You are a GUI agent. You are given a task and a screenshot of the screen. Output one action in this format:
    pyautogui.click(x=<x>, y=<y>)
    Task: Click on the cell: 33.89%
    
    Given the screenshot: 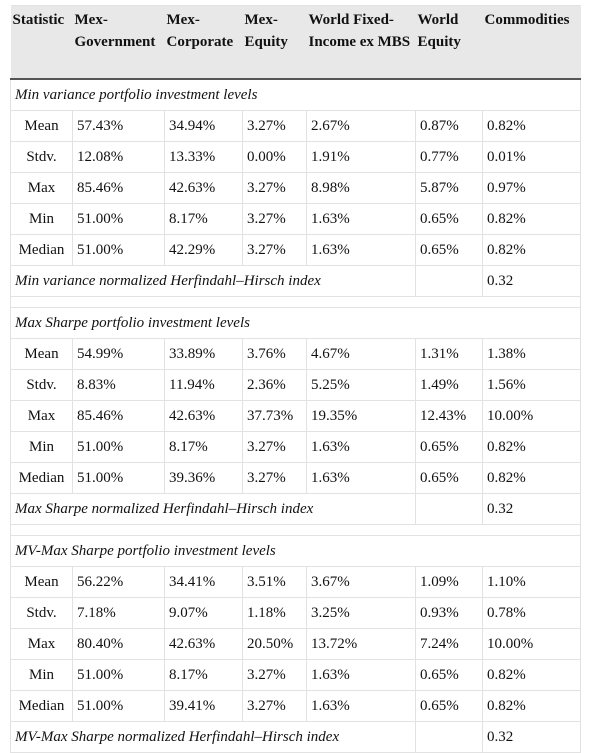 What is the action you would take?
    pyautogui.click(x=203, y=354)
    